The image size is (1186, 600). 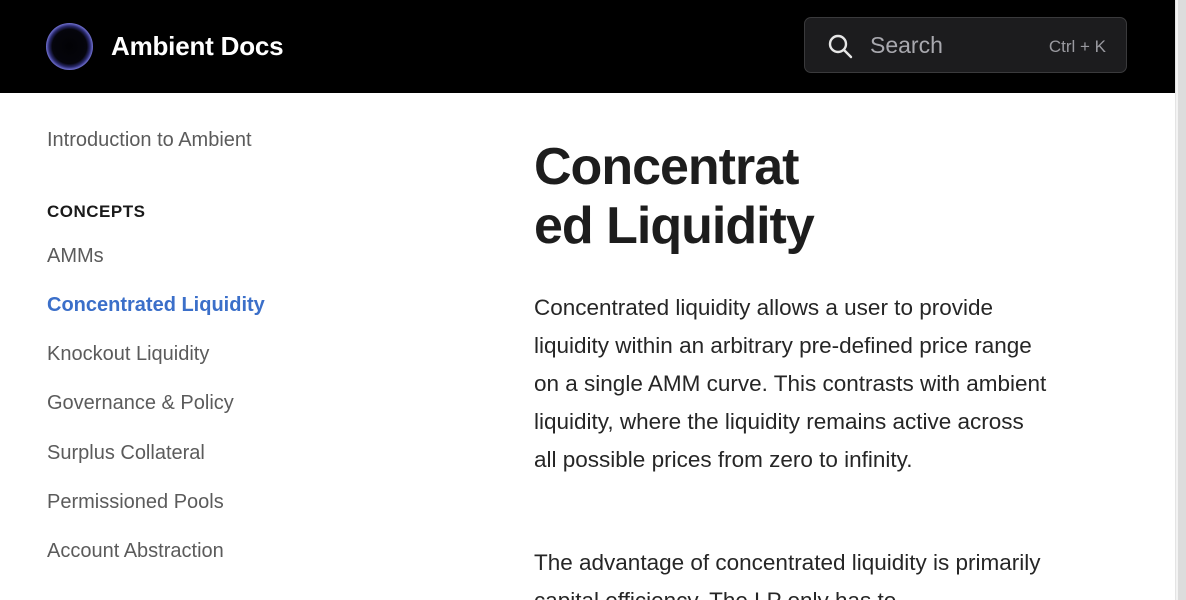 What do you see at coordinates (1182, 300) in the screenshot?
I see `page-scrollbar-thumb` at bounding box center [1182, 300].